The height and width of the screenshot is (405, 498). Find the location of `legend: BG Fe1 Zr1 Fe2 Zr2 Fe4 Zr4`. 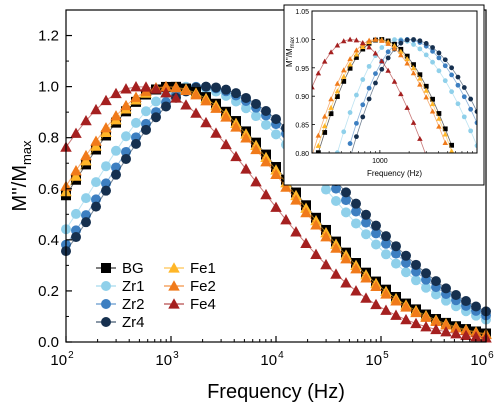

legend: BG Fe1 Zr1 Fe2 Zr2 Fe4 Zr4 is located at coordinates (156, 295).